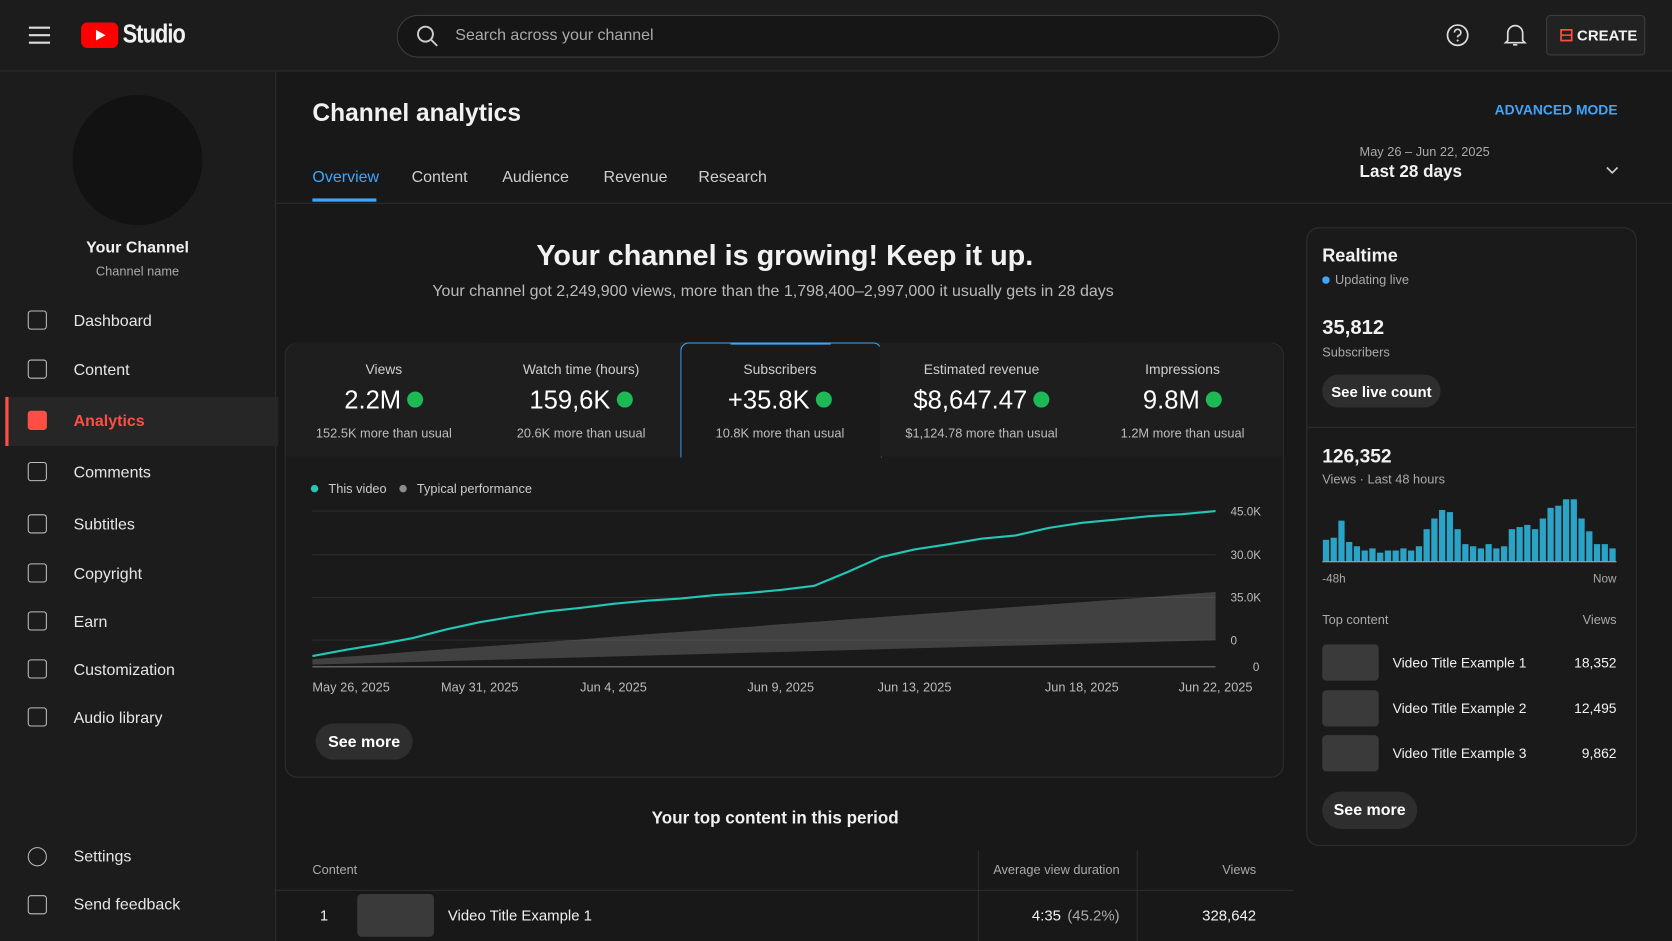 This screenshot has width=1672, height=941. What do you see at coordinates (1056, 869) in the screenshot?
I see `column-header: Average view duration` at bounding box center [1056, 869].